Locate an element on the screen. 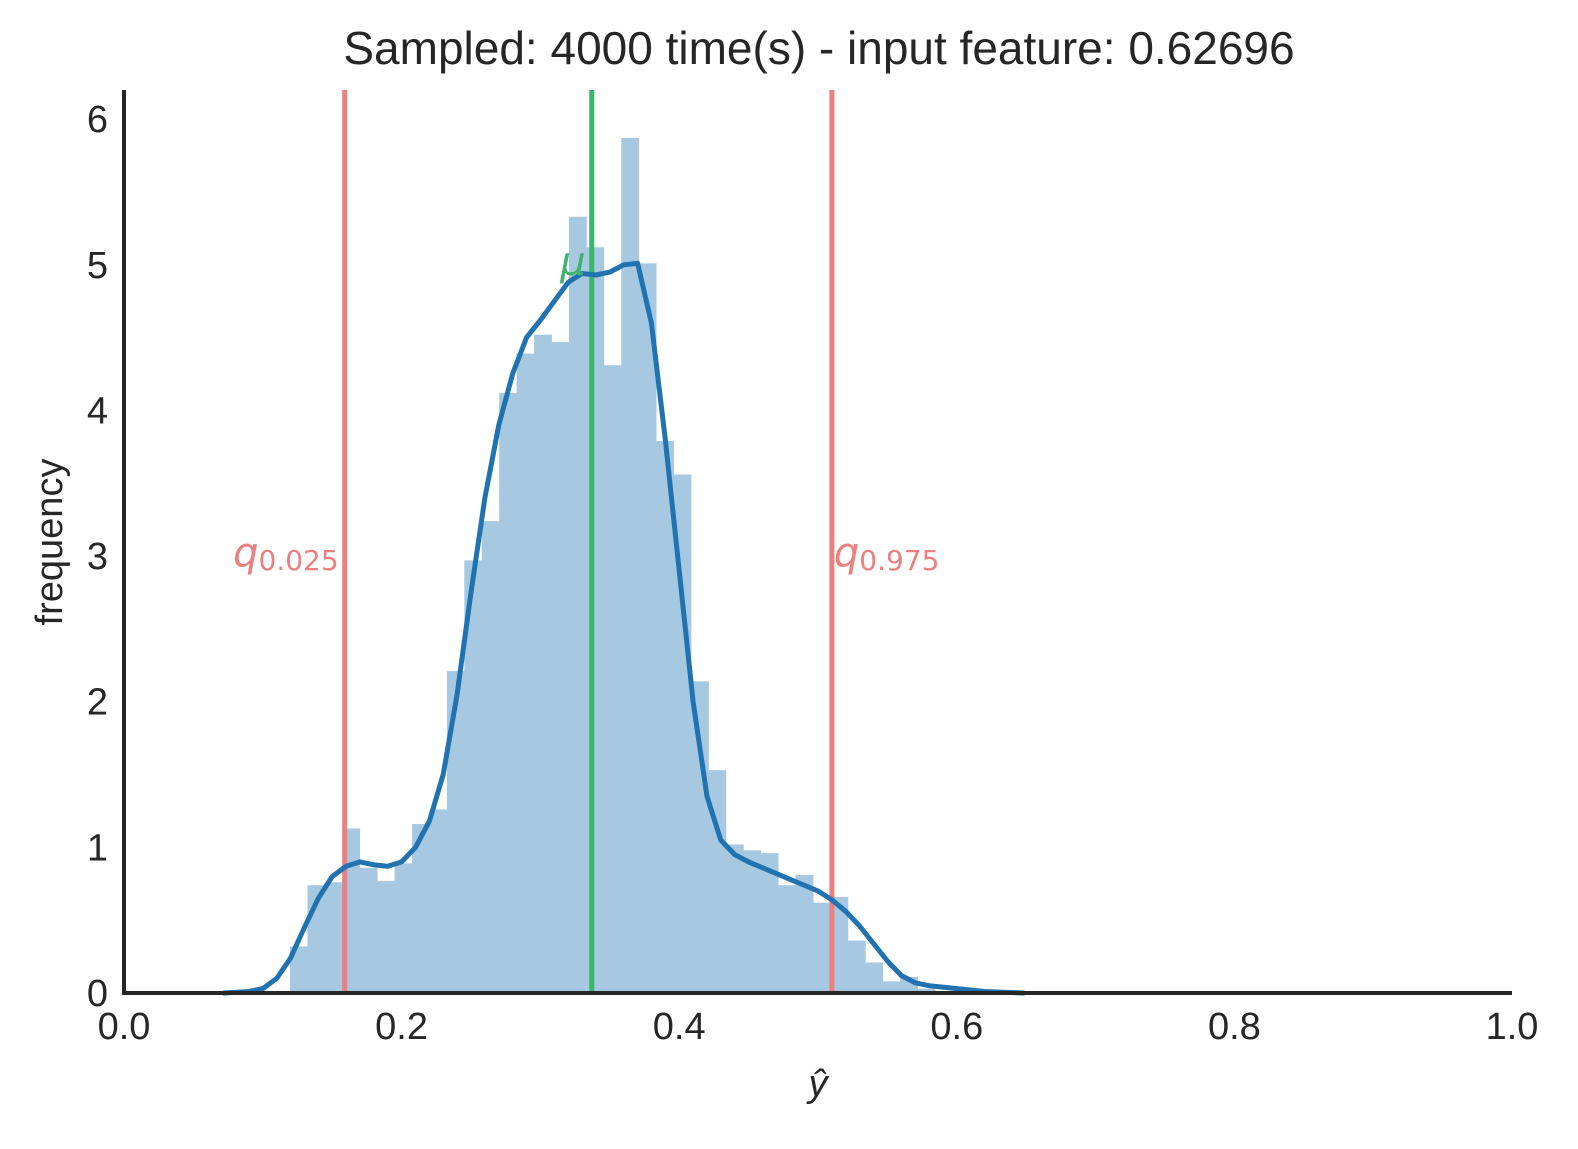 Image resolution: width=1578 pixels, height=1149 pixels. y-tick-label: 1 is located at coordinates (97, 848).